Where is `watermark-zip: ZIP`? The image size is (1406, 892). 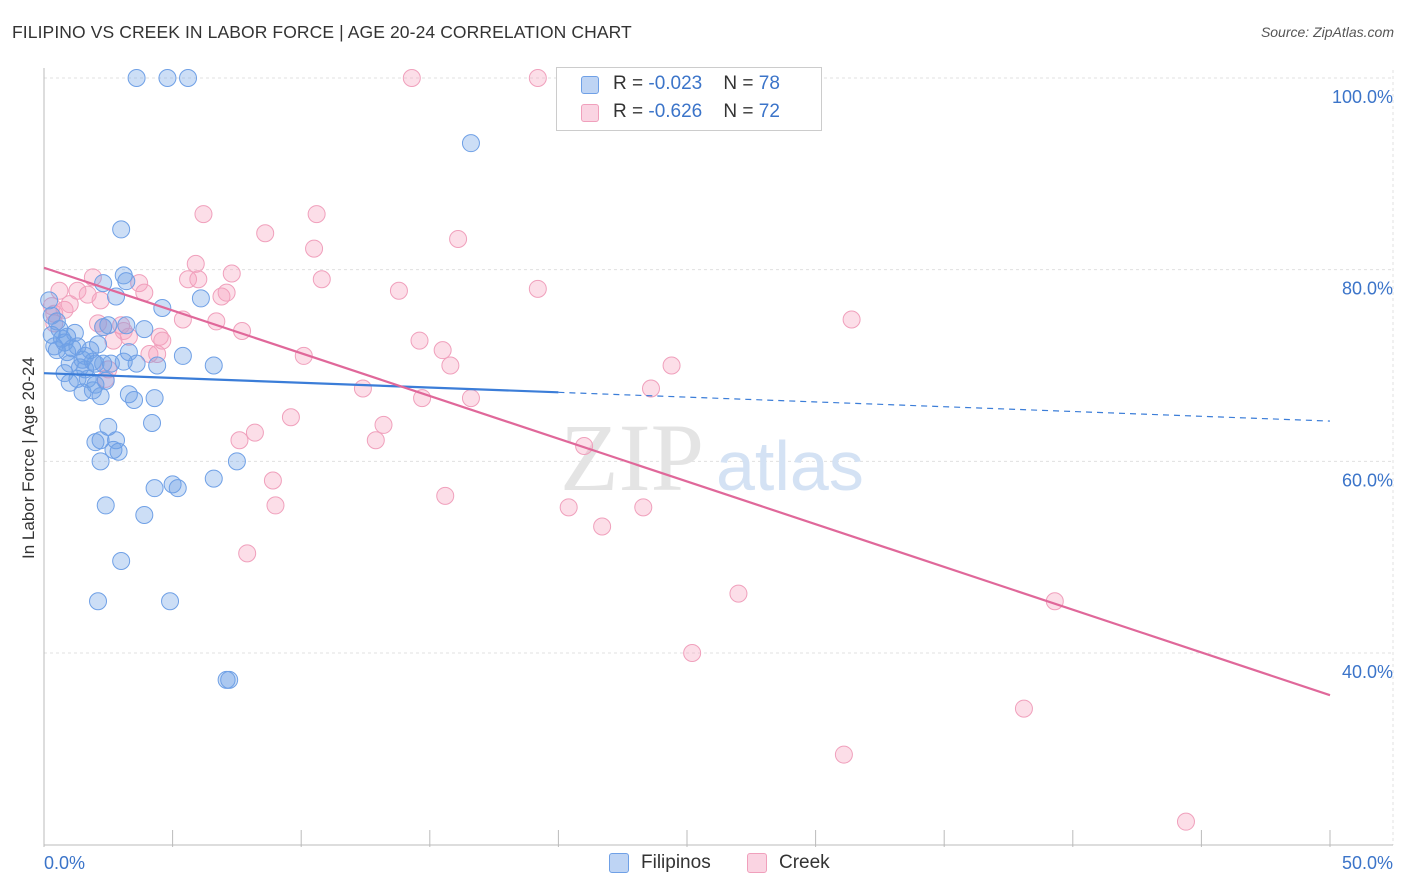
watermark-zip: ZIP is located at coordinates (632, 457).